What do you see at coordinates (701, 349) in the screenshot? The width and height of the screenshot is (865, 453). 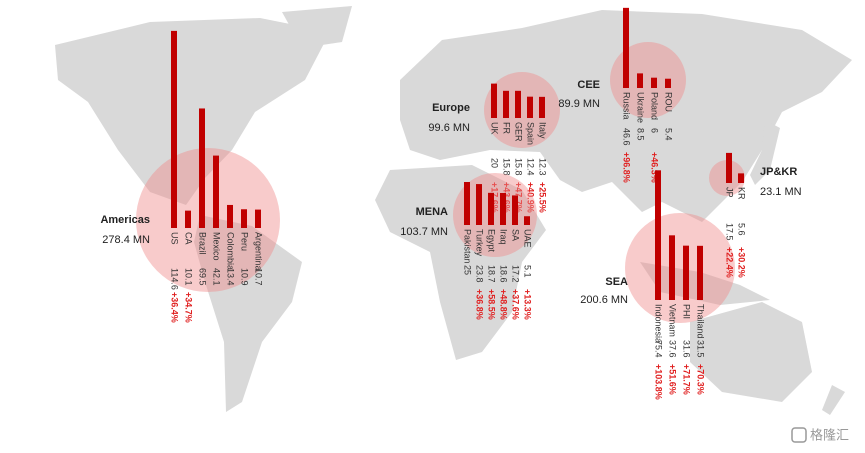 I see `country-value: 31.5` at bounding box center [701, 349].